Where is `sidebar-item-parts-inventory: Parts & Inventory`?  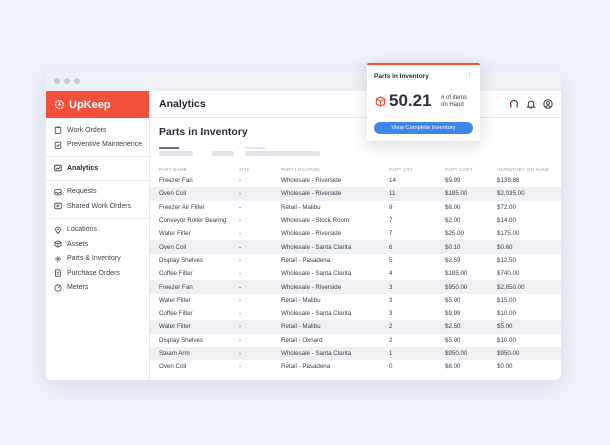
sidebar-item-parts-inventory: Parts & Inventory is located at coordinates (97, 259).